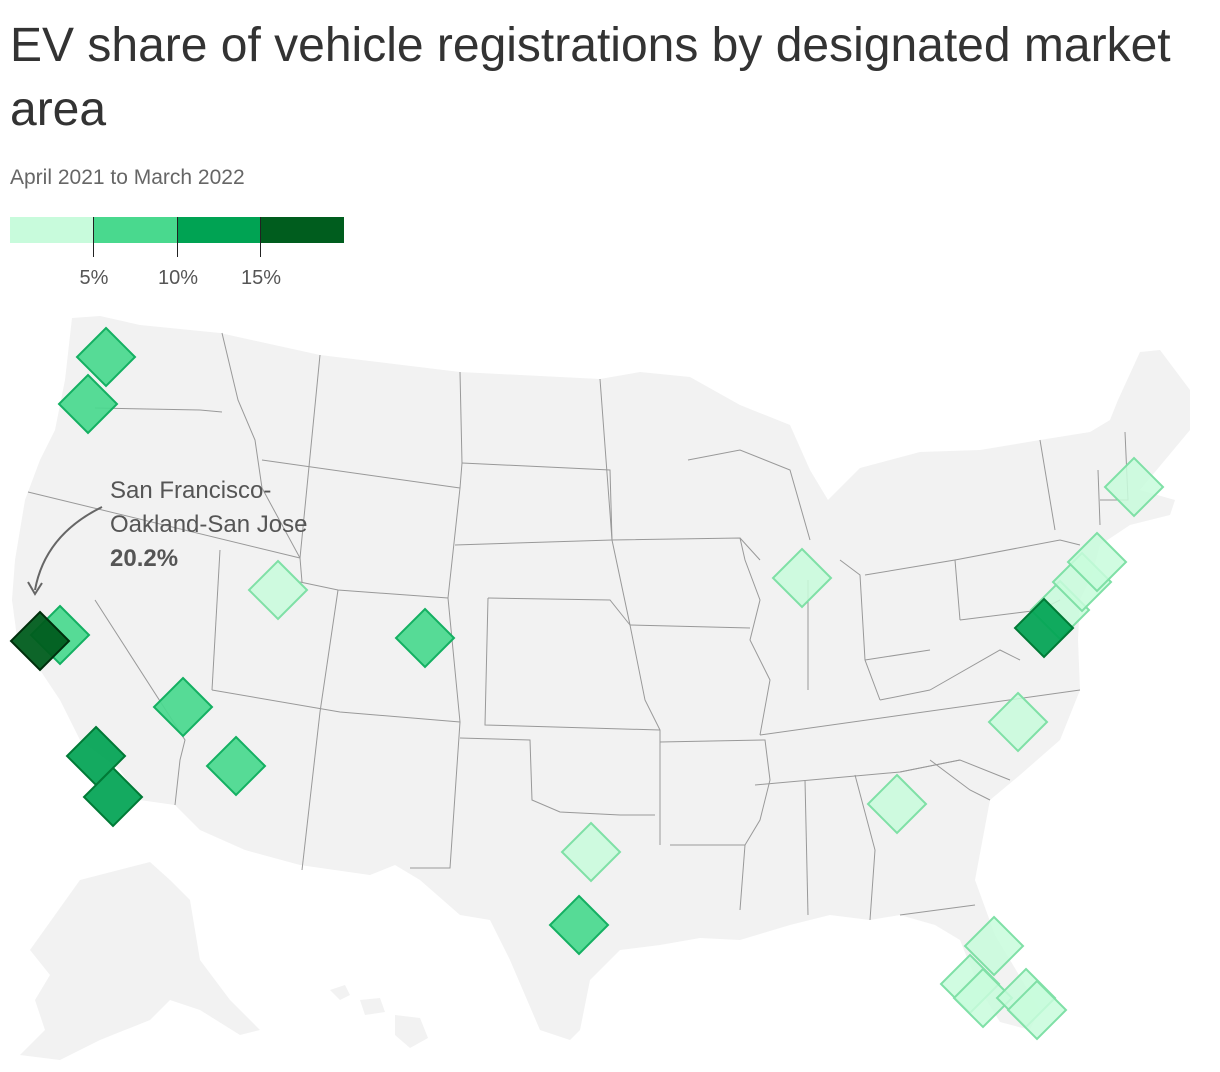 This screenshot has height=1072, width=1220. What do you see at coordinates (94, 278) in the screenshot?
I see `legend-label-5: 5%` at bounding box center [94, 278].